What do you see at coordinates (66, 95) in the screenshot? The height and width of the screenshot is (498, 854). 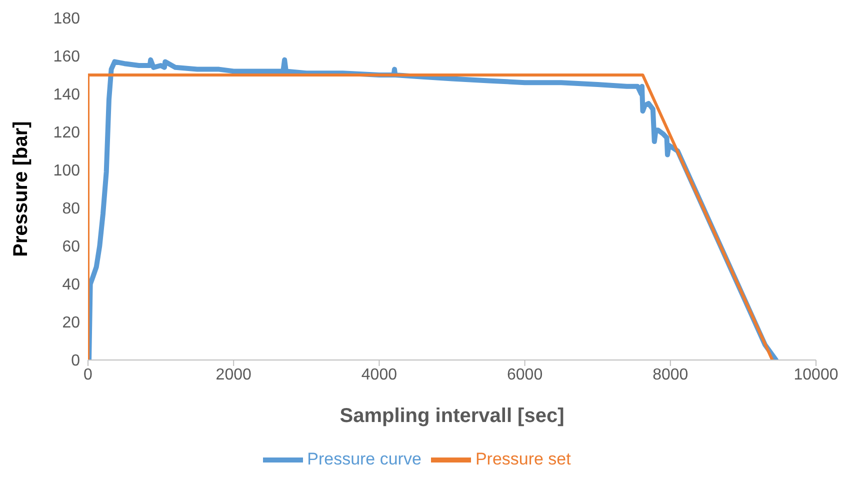 I see `y-tick-label: 140` at bounding box center [66, 95].